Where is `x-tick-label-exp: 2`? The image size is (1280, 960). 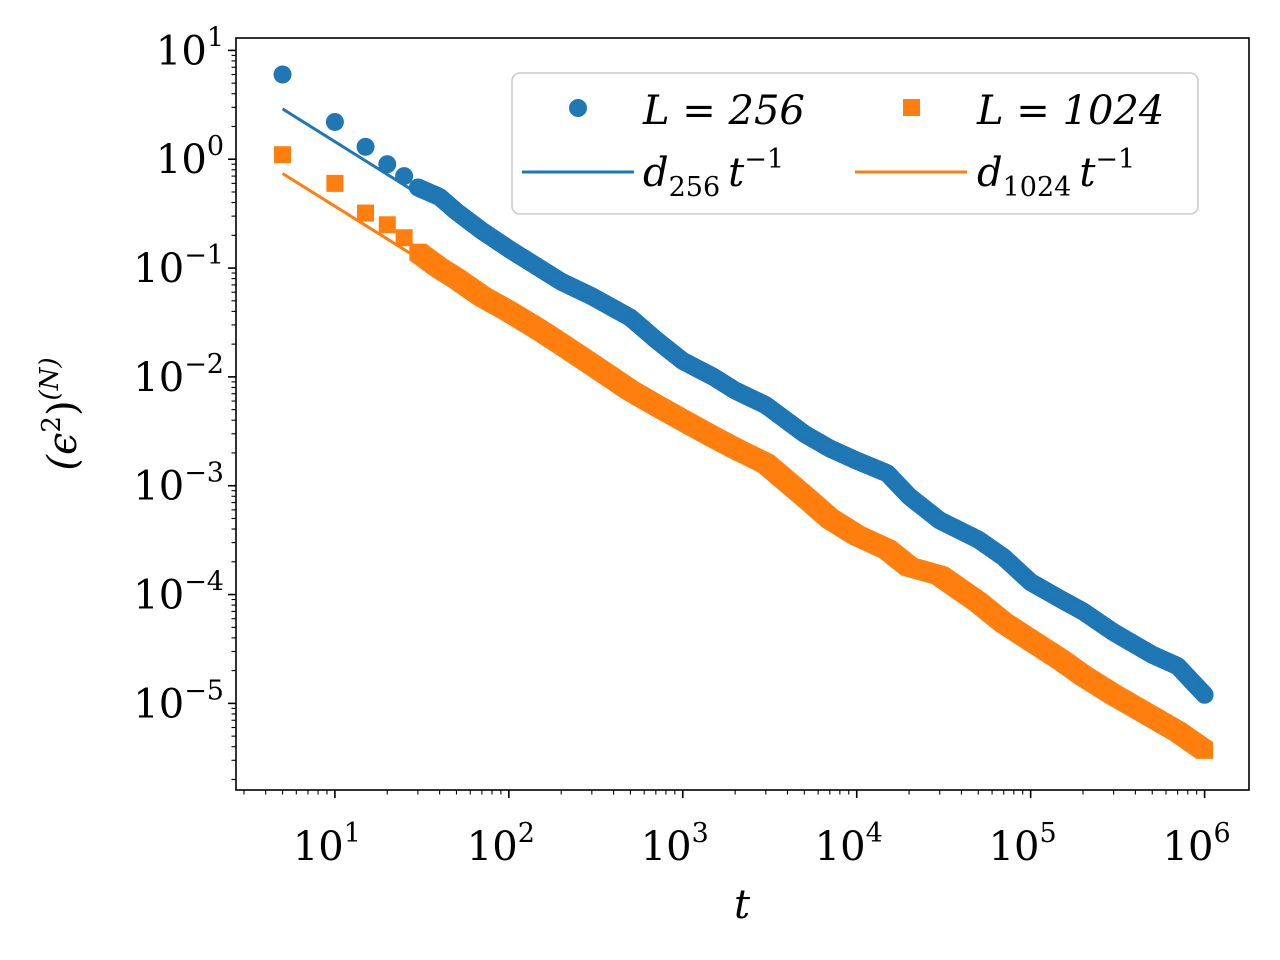 x-tick-label-exp: 2 is located at coordinates (526, 833).